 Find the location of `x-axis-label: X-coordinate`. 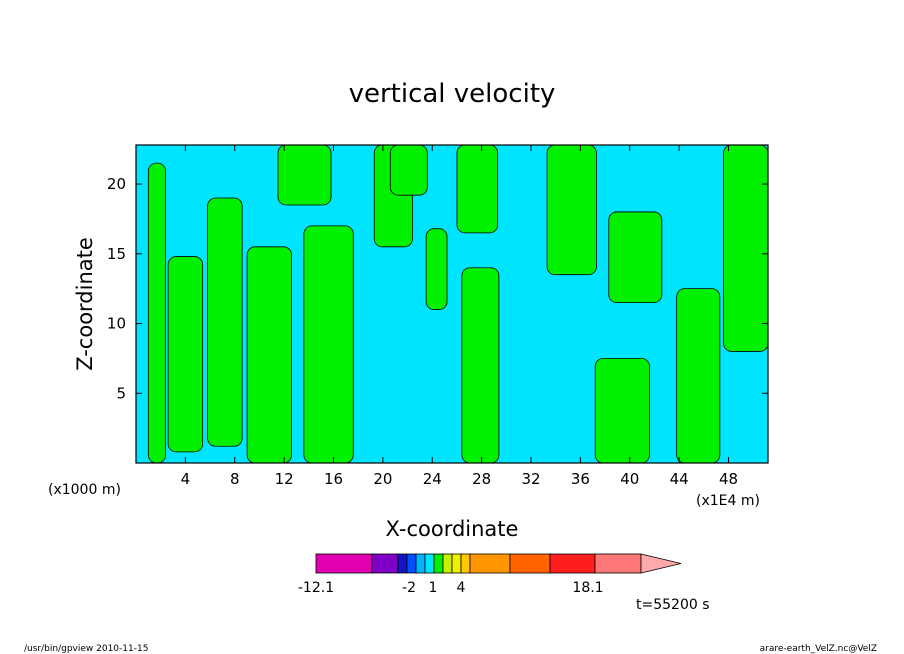

x-axis-label: X-coordinate is located at coordinates (452, 529).